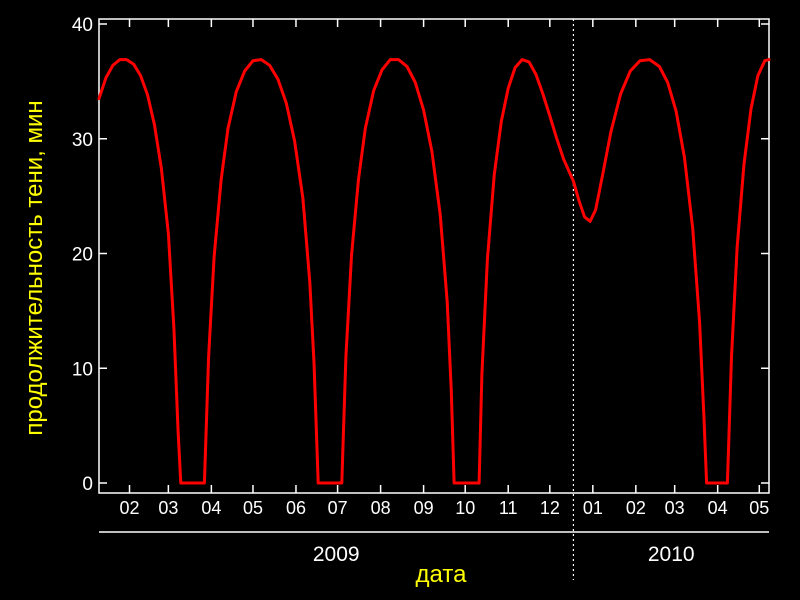 This screenshot has width=800, height=600. I want to click on y-tick-label: 40, so click(82, 25).